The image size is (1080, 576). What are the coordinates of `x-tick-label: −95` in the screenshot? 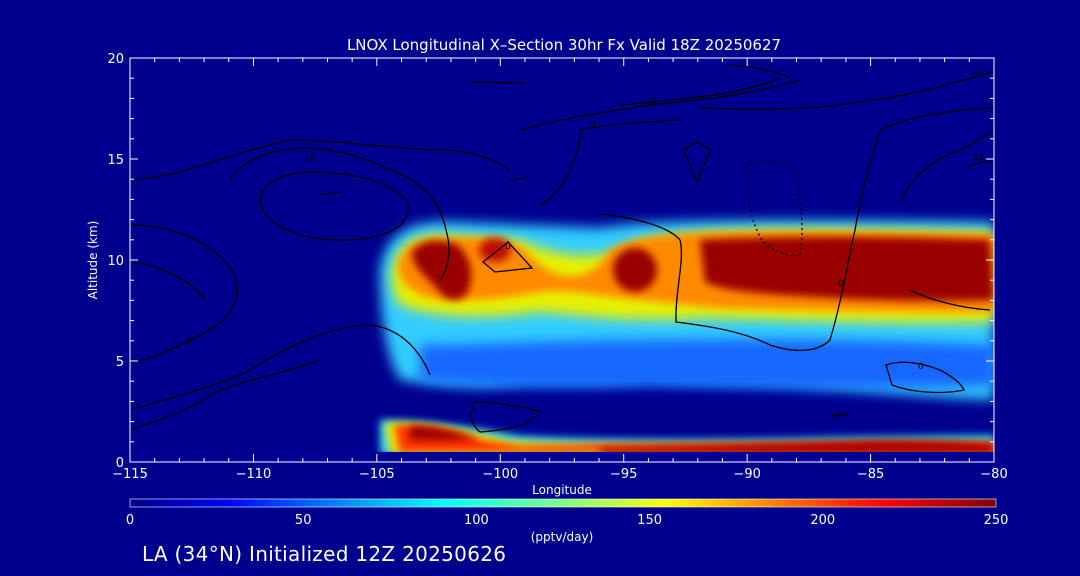 It's located at (623, 474).